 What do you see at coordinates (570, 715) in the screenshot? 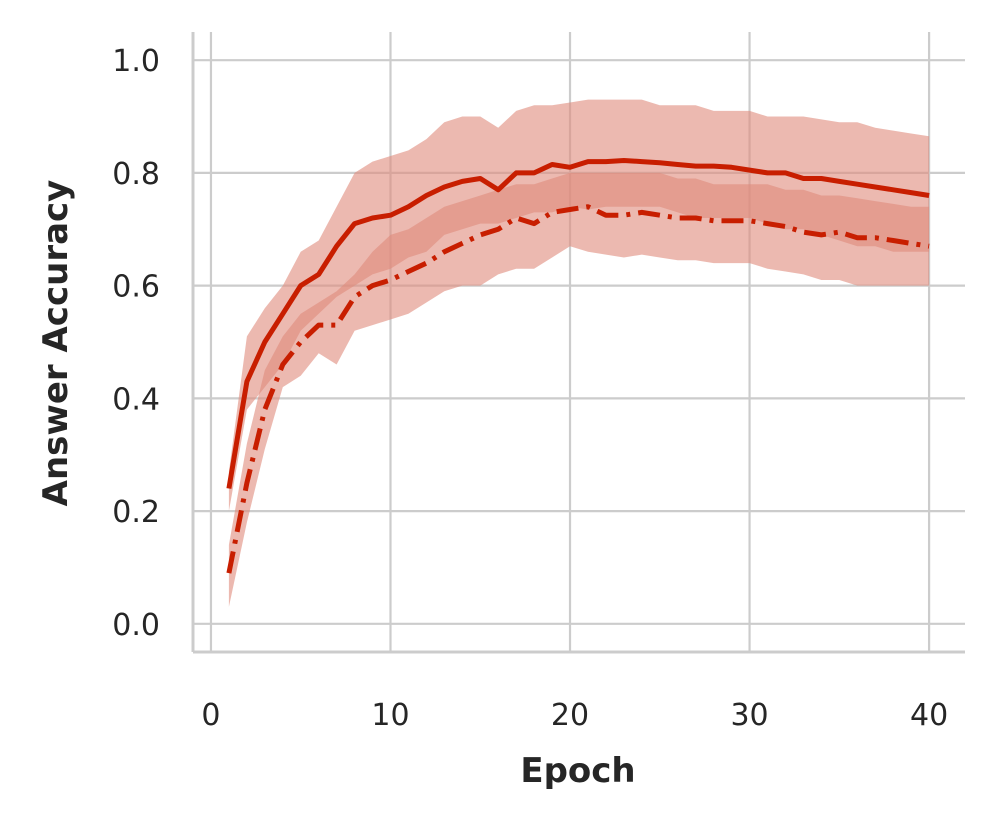
I see `x-tick-label: 20` at bounding box center [570, 715].